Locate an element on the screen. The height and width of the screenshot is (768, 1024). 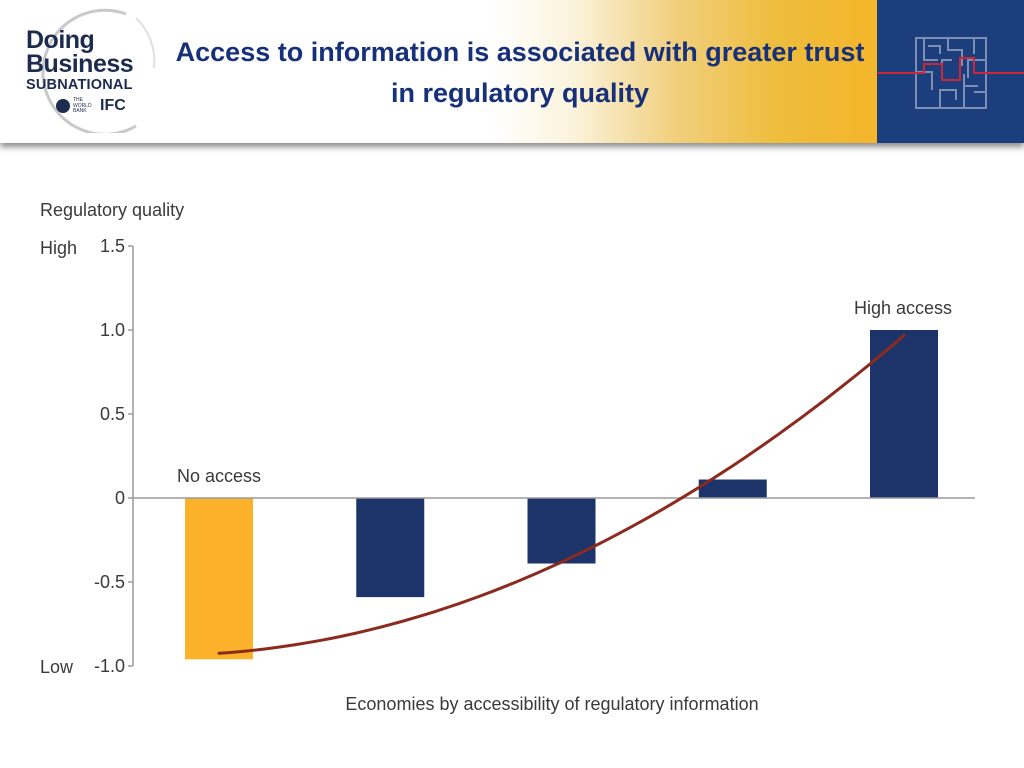
logo-swoosh is located at coordinates (98, 70).